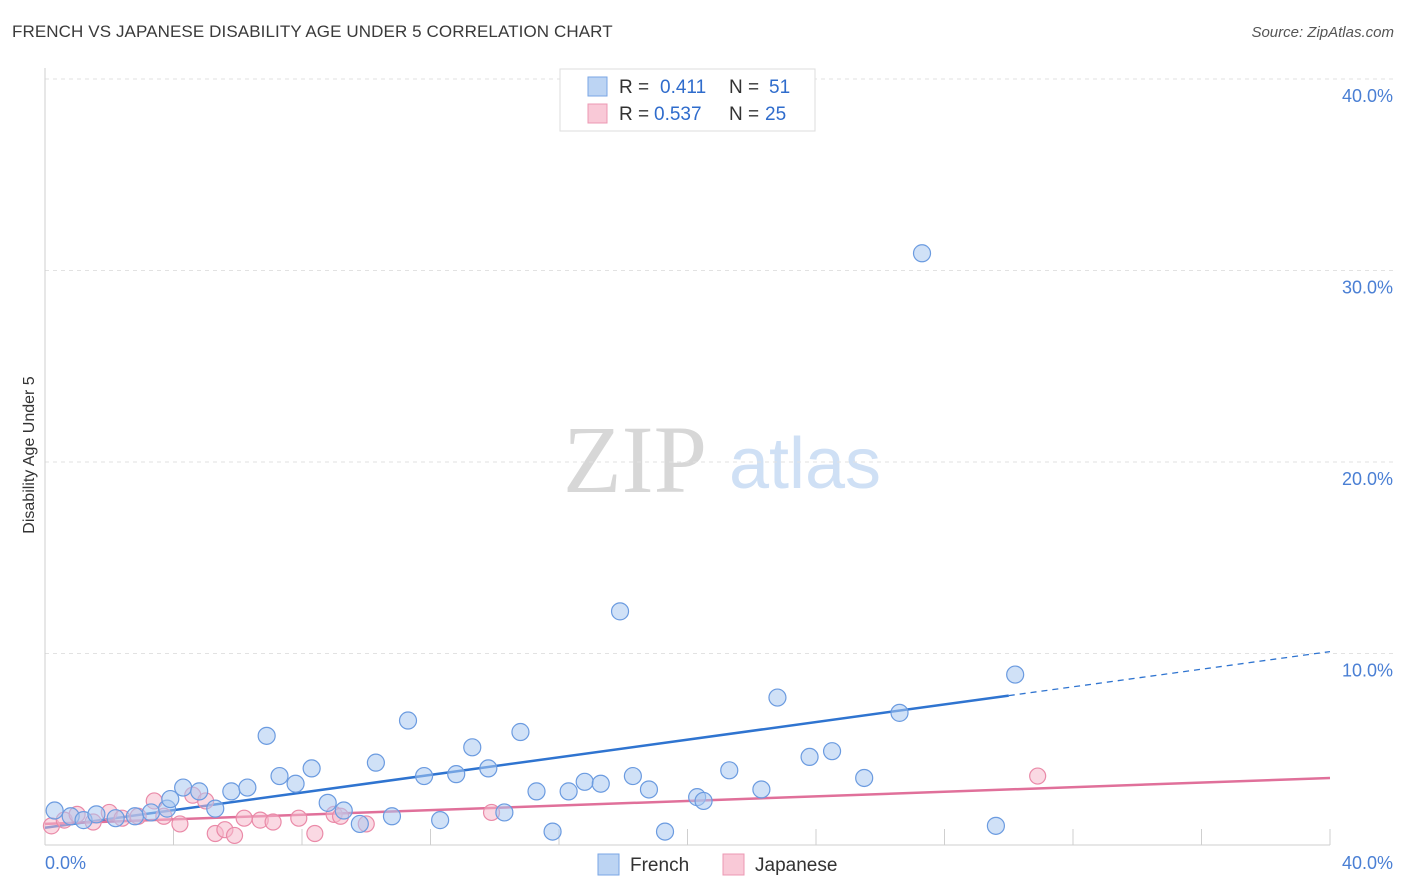 The image size is (1406, 892). What do you see at coordinates (744, 87) in the screenshot?
I see `legend-french-n-label: N =` at bounding box center [744, 87].